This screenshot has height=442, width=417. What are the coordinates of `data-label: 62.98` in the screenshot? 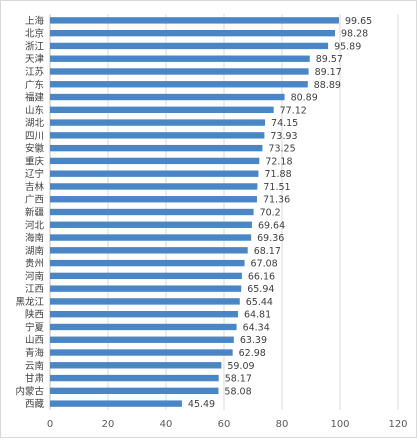 It's located at (252, 353).